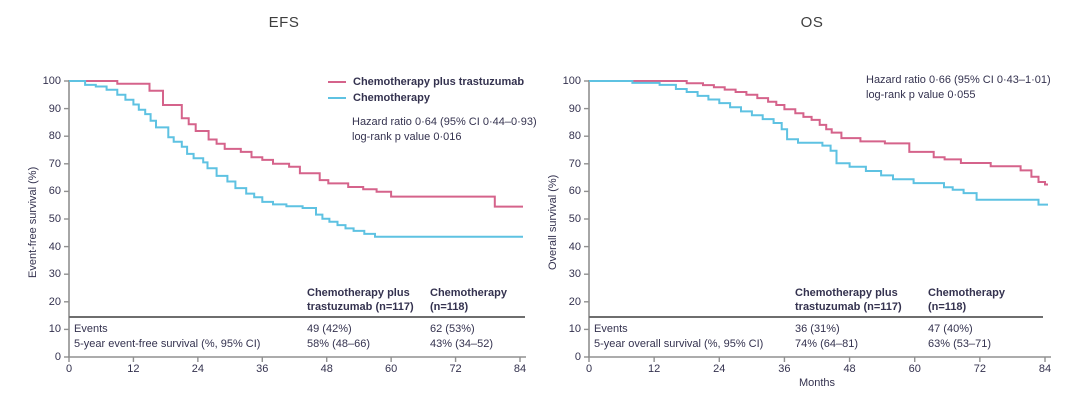 The height and width of the screenshot is (406, 1080). What do you see at coordinates (817, 329) in the screenshot?
I see `table-cell-value: 36 (31%)` at bounding box center [817, 329].